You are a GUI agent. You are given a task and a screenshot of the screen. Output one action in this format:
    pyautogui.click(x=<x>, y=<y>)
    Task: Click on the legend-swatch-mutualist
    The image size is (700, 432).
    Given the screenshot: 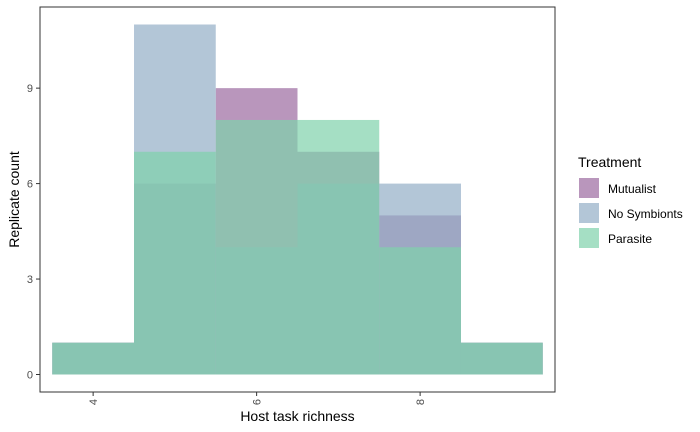 What is the action you would take?
    pyautogui.click(x=589, y=188)
    